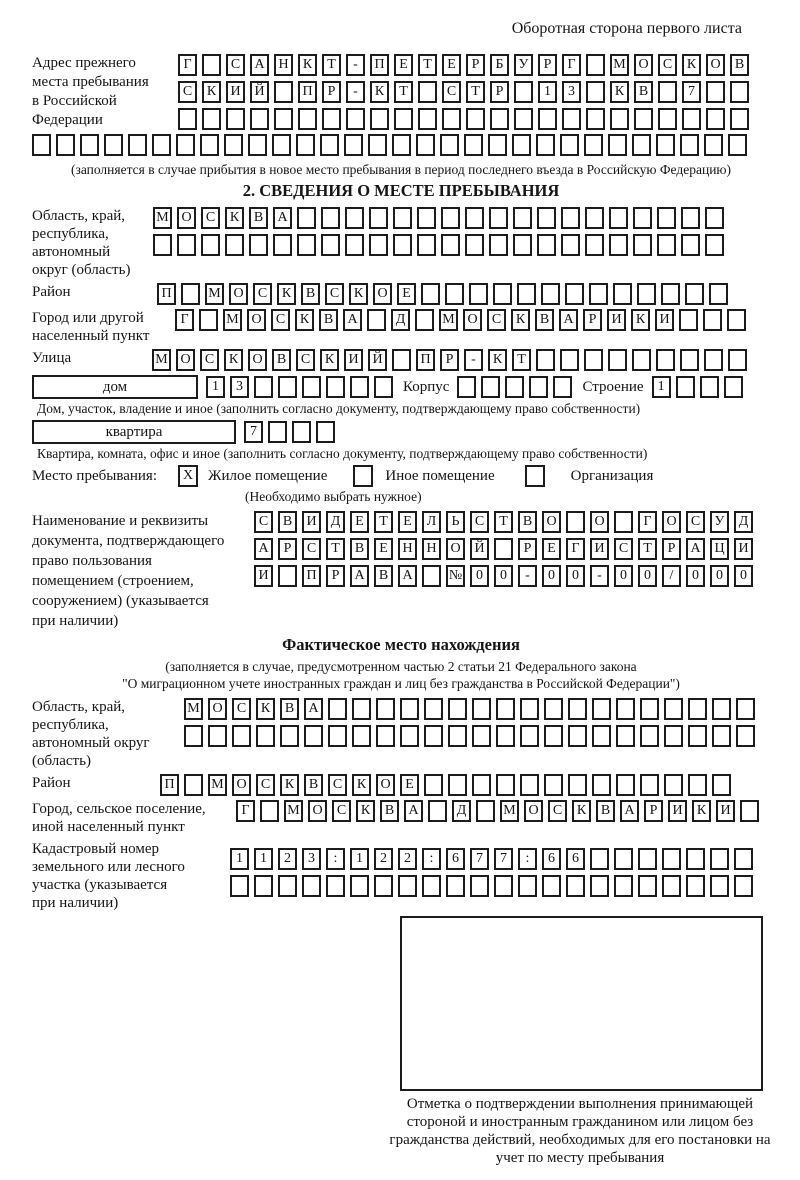  What do you see at coordinates (448, 320) in the screenshot?
I see `char-cell: М` at bounding box center [448, 320].